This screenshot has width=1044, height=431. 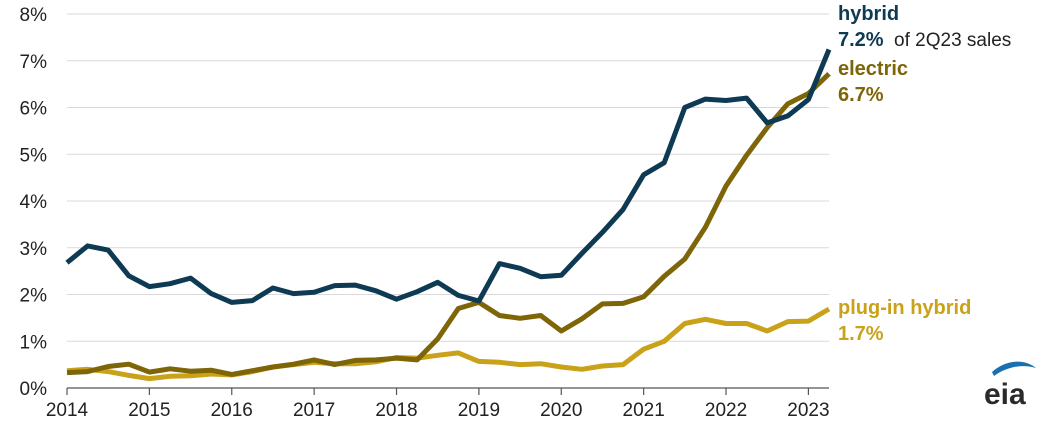 What do you see at coordinates (1005, 394) in the screenshot?
I see `eia-logo-text: eia` at bounding box center [1005, 394].